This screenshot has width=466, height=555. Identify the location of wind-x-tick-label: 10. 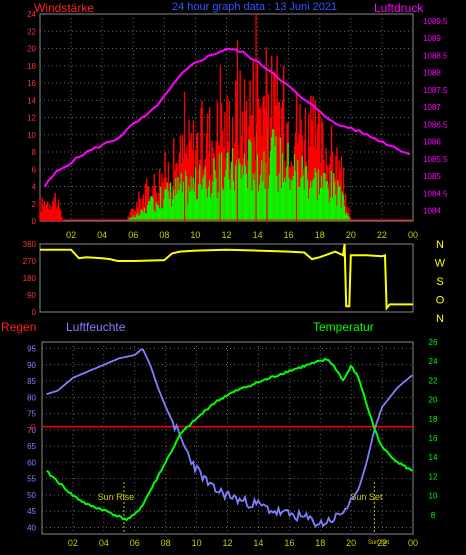
(195, 235).